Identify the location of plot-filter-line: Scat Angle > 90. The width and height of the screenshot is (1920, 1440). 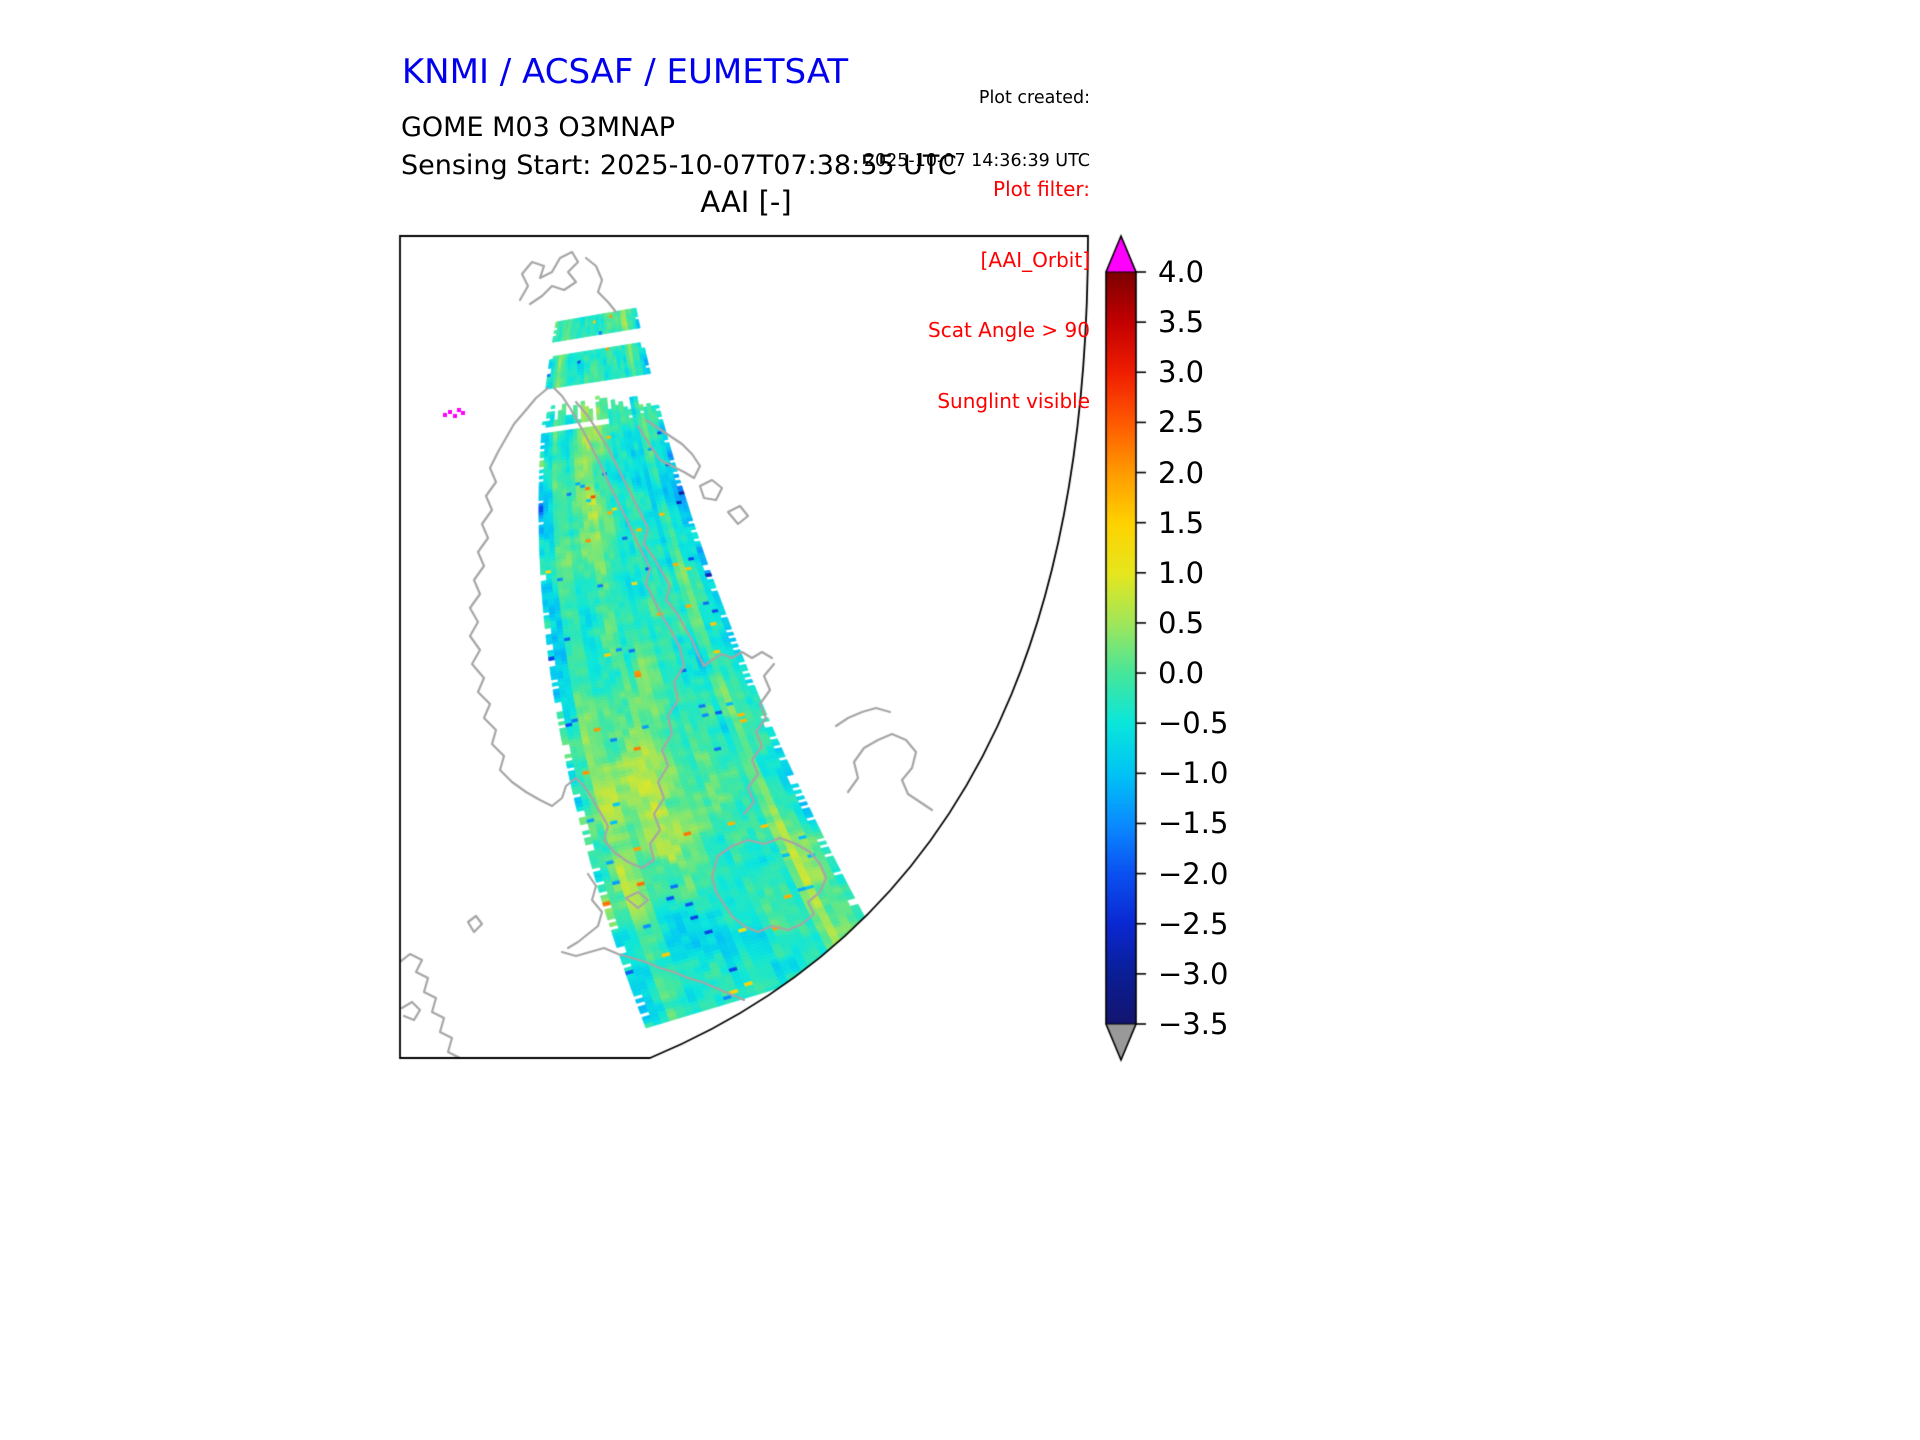
(1009, 330).